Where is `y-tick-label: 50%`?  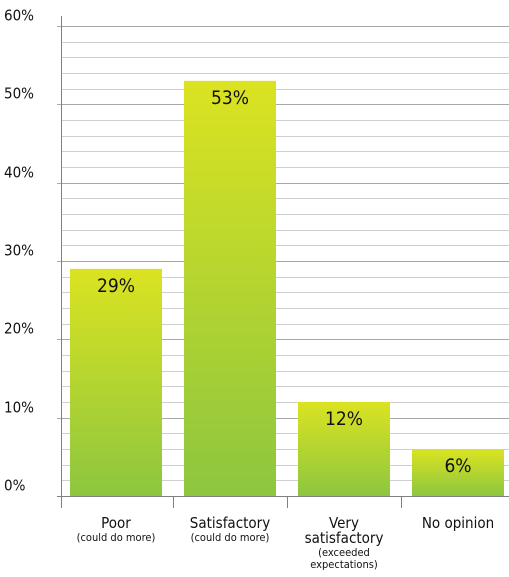
y-tick-label: 50% is located at coordinates (19, 94).